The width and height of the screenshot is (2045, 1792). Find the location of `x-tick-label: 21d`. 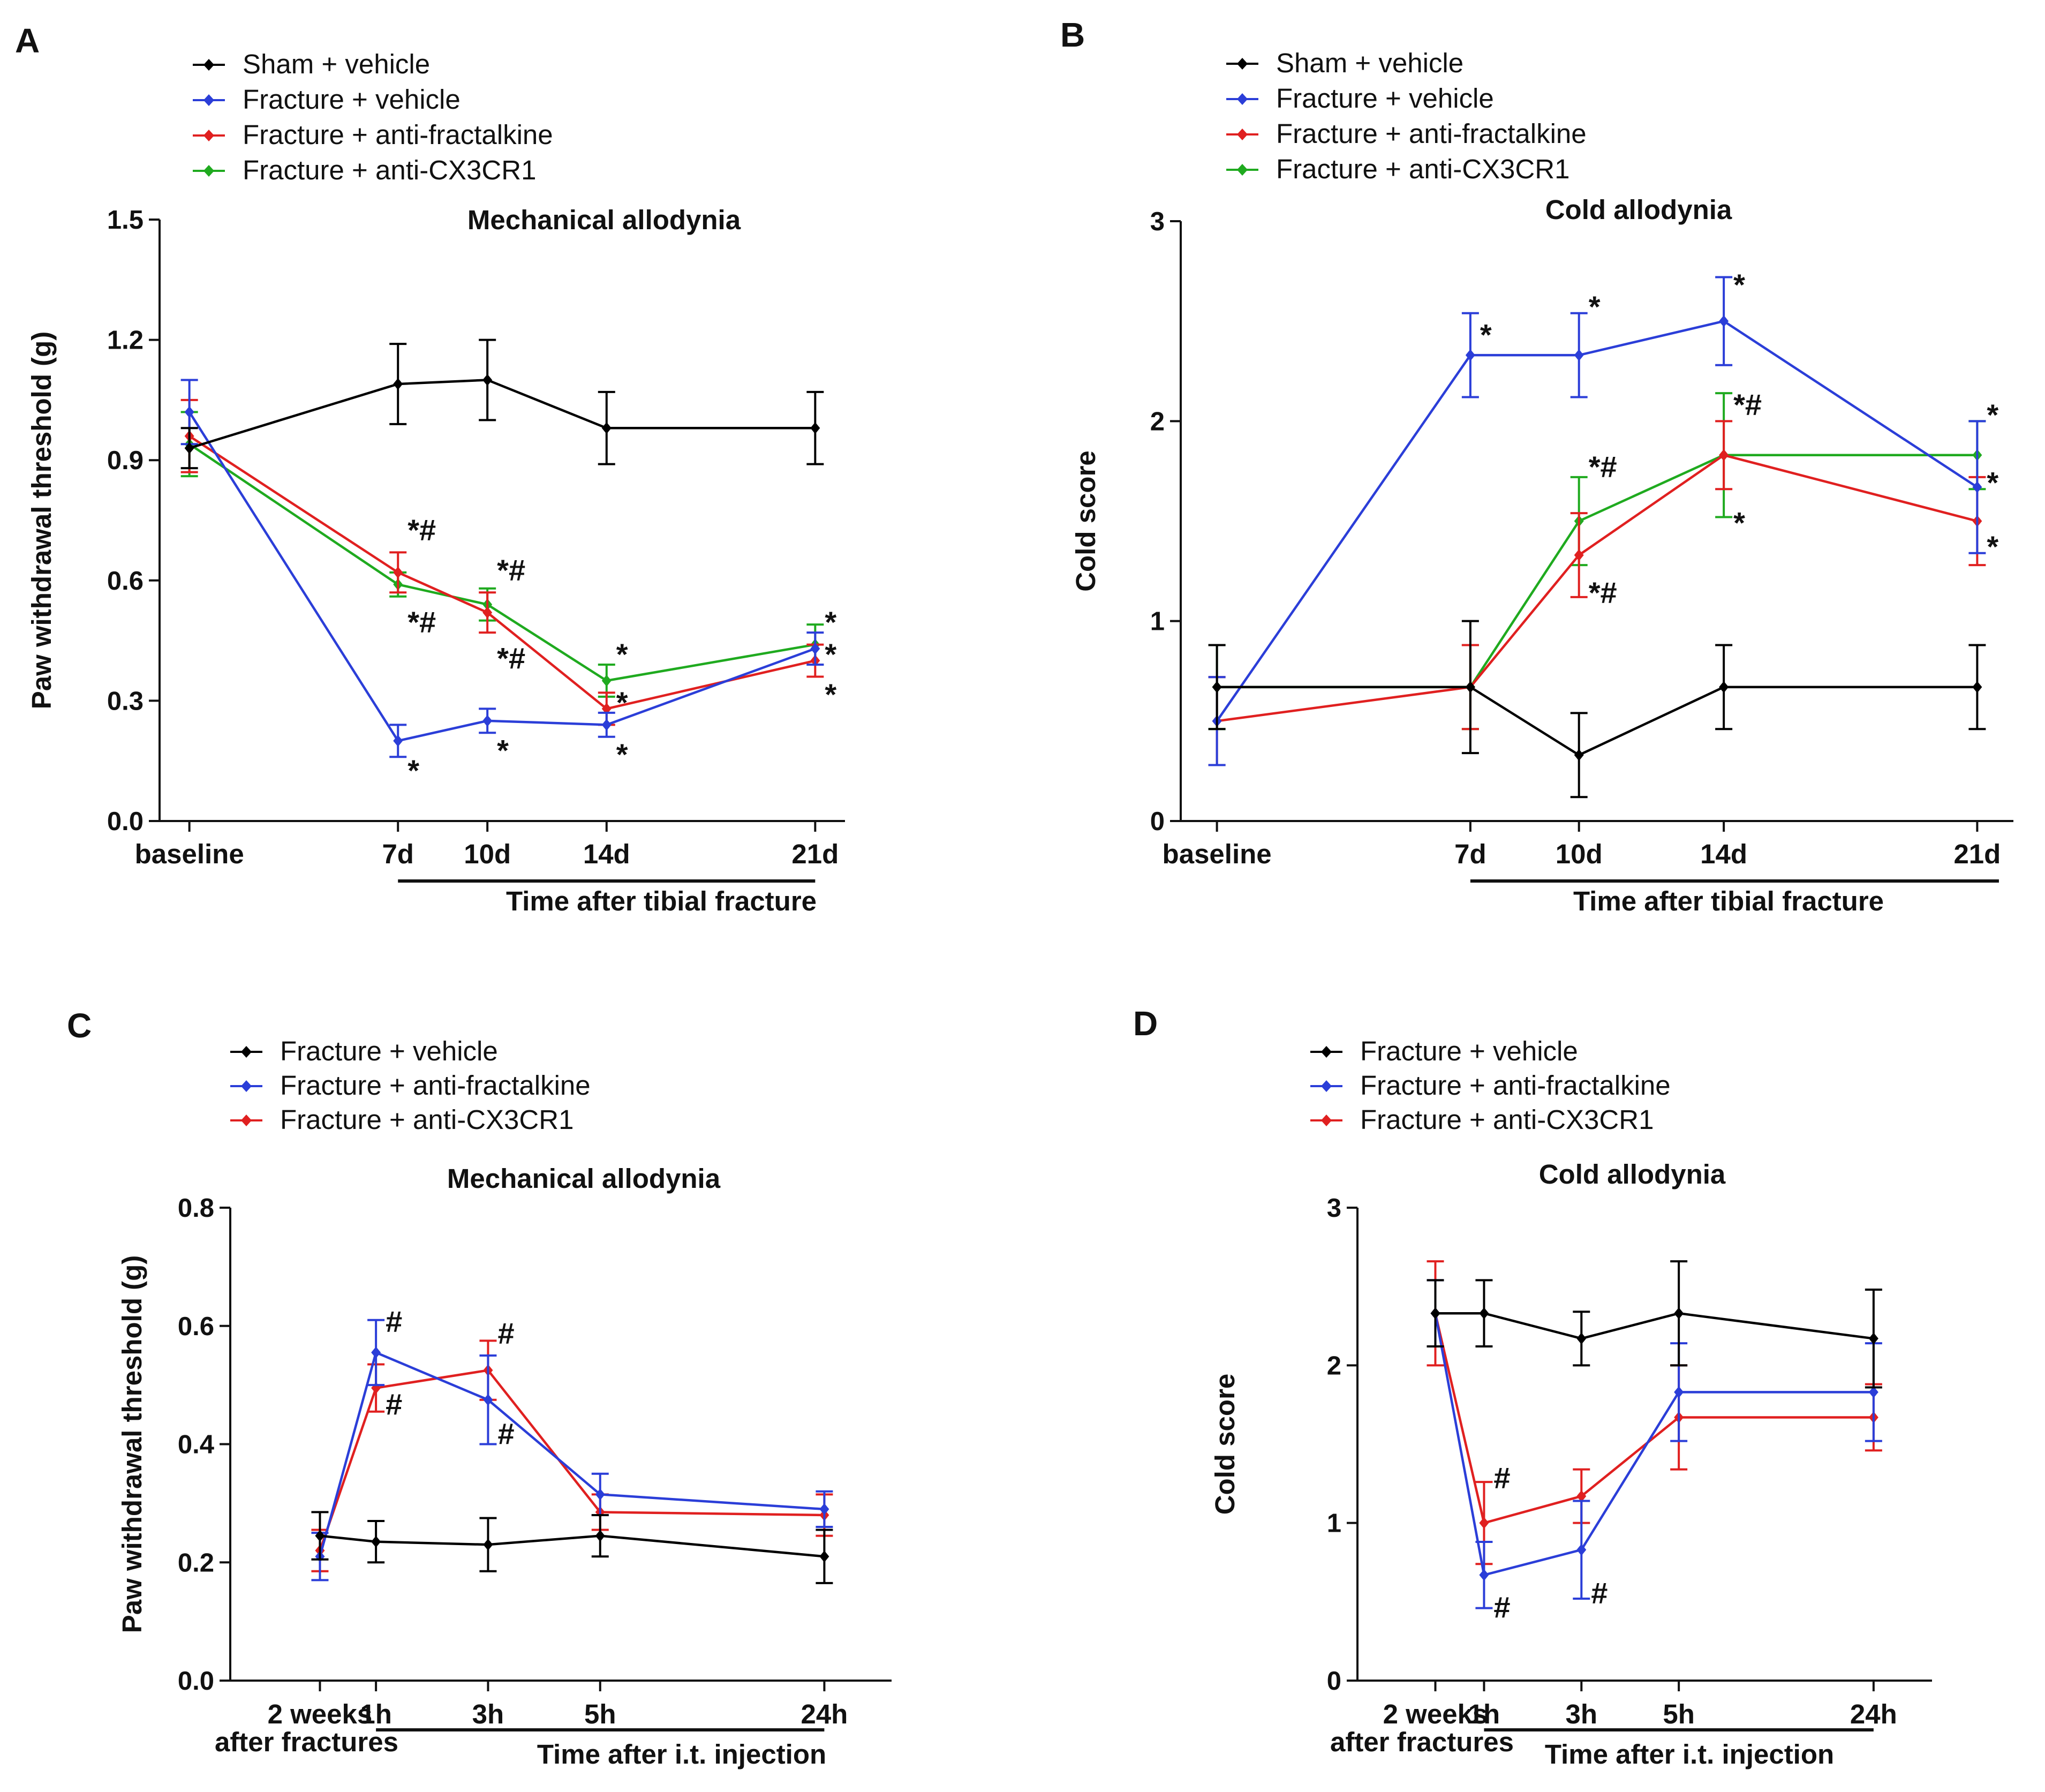

x-tick-label: 21d is located at coordinates (1977, 854).